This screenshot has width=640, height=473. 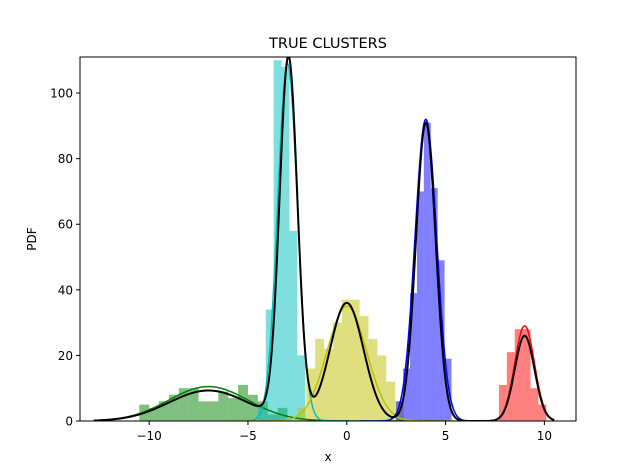 What do you see at coordinates (544, 436) in the screenshot?
I see `x-tick-label: 10` at bounding box center [544, 436].